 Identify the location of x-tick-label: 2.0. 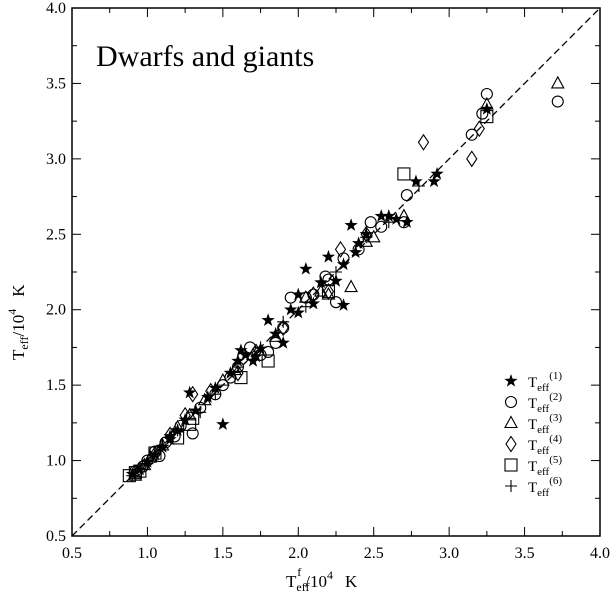
(298, 553).